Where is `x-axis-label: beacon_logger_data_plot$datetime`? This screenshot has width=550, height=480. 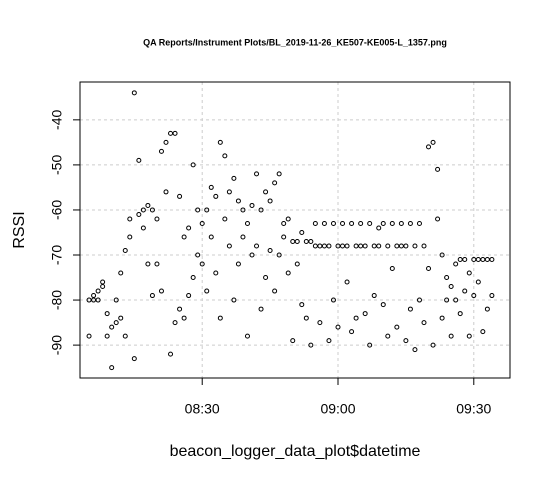
x-axis-label: beacon_logger_data_plot$datetime is located at coordinates (295, 451).